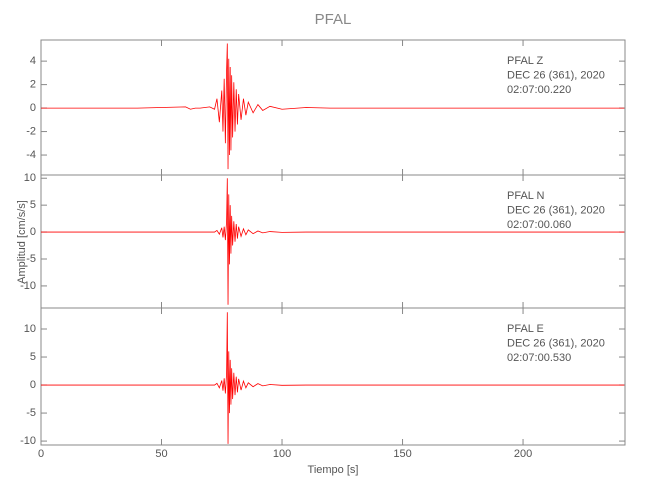 The image size is (650, 500). I want to click on trace-annotation: 02:07:00.220, so click(539, 90).